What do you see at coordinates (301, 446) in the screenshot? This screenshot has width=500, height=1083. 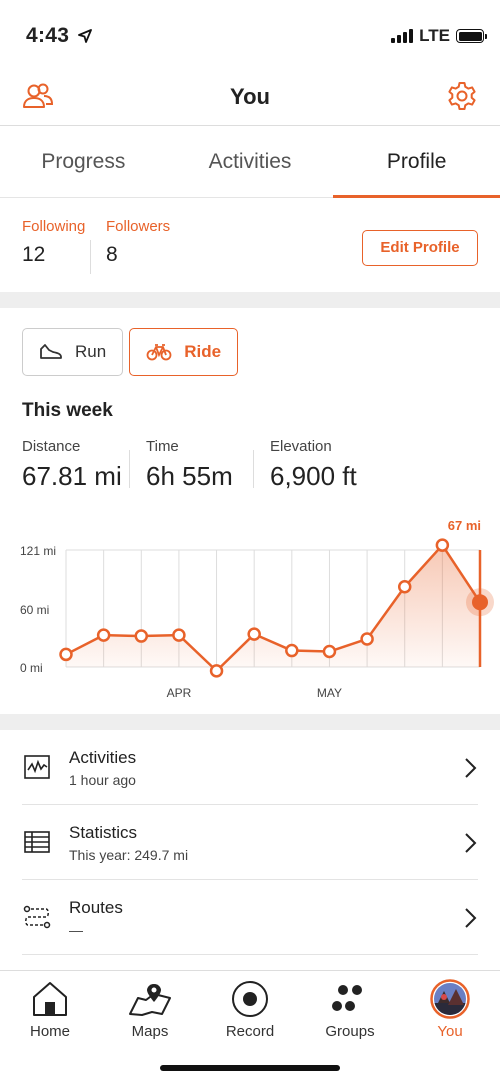 I see `elevation-label: Elevation` at bounding box center [301, 446].